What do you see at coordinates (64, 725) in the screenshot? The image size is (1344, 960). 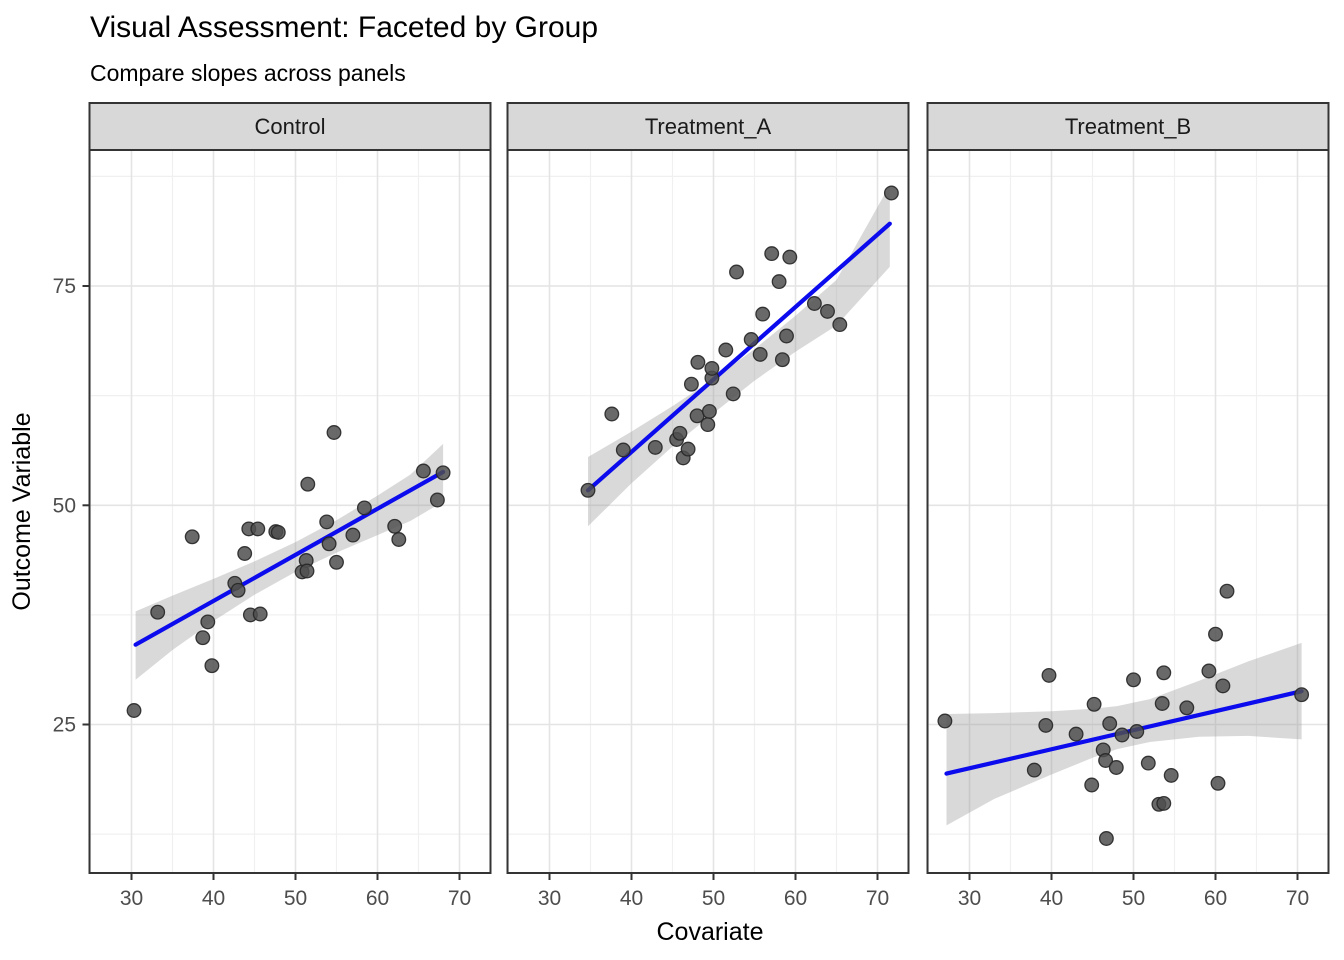 I see `y-tick-label: 25` at bounding box center [64, 725].